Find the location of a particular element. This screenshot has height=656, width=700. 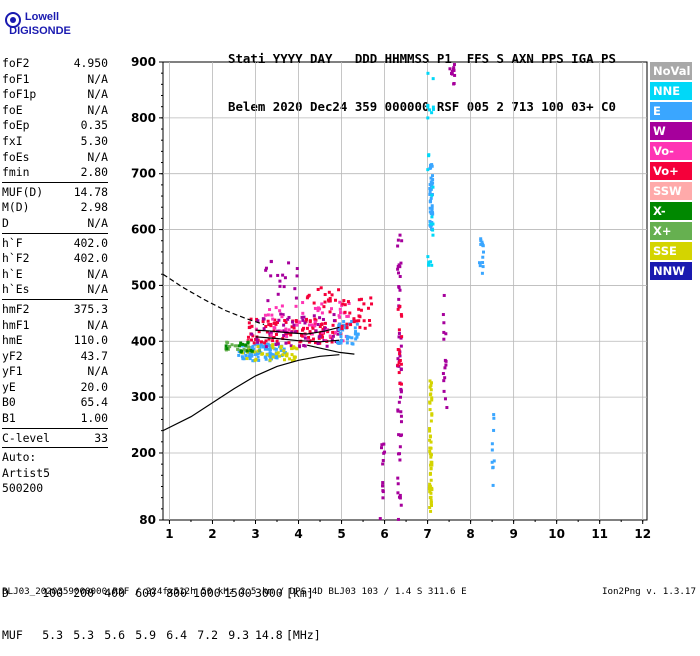

distance-value: 1000 is located at coordinates (207, 593).